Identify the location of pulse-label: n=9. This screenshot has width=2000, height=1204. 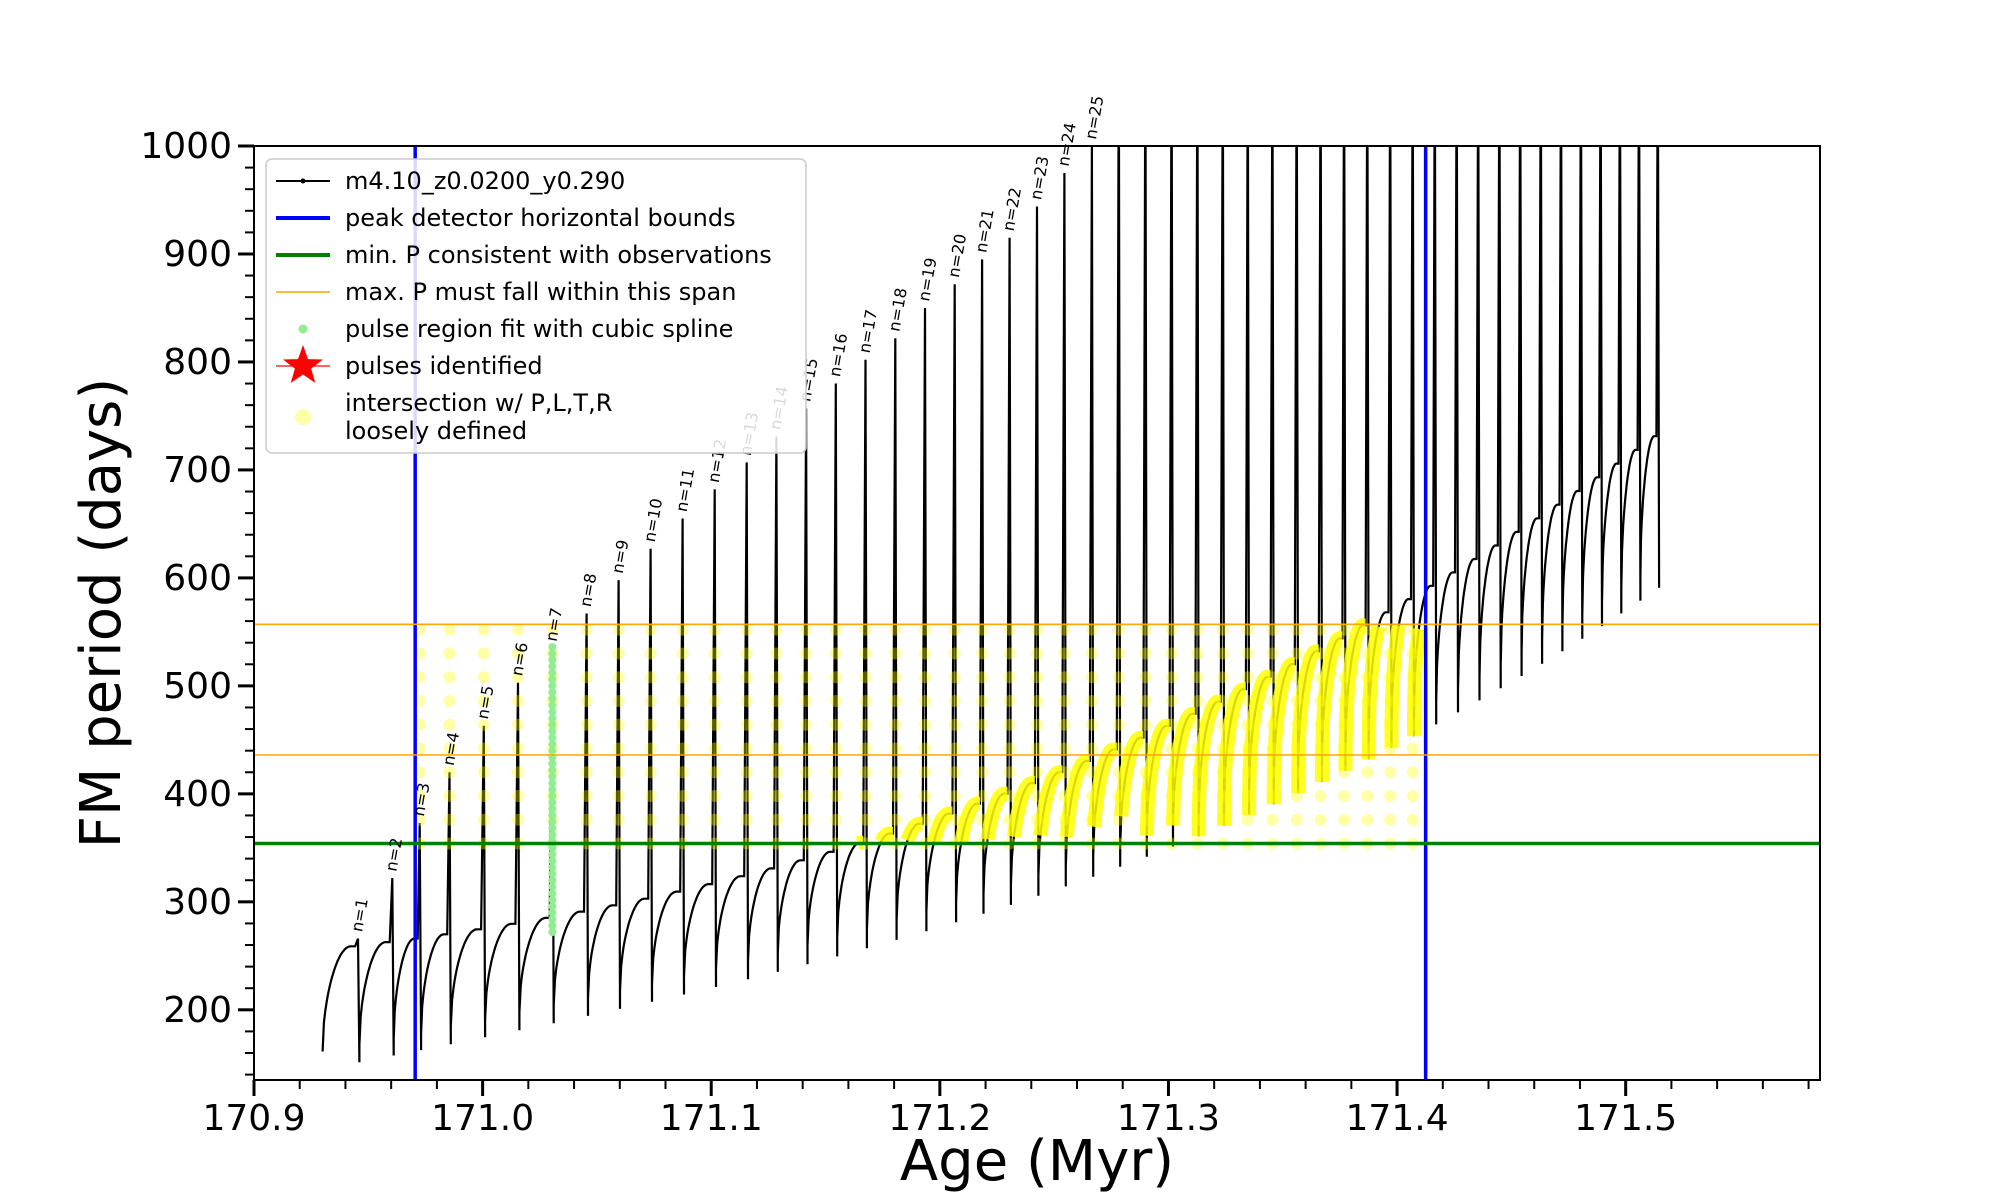
(620, 556).